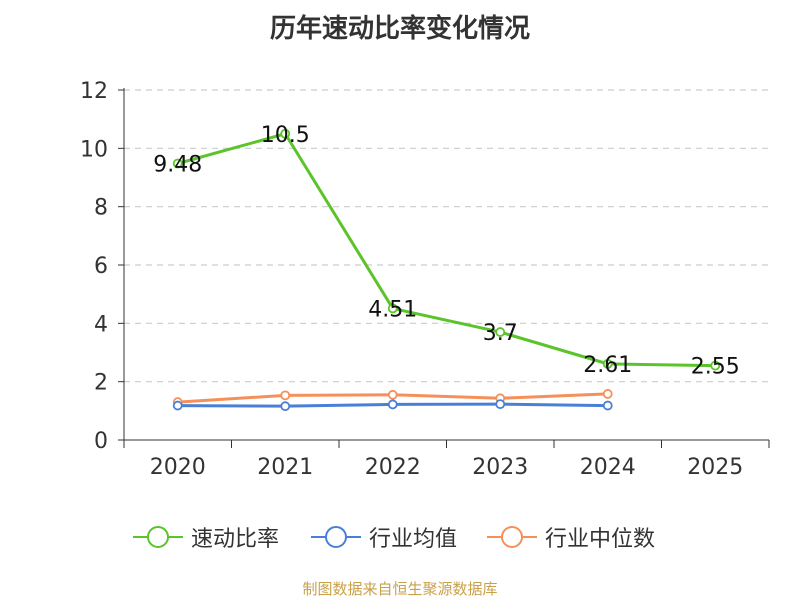 The height and width of the screenshot is (600, 800). I want to click on legend-label-speed-ratio: 速动比率, so click(235, 539).